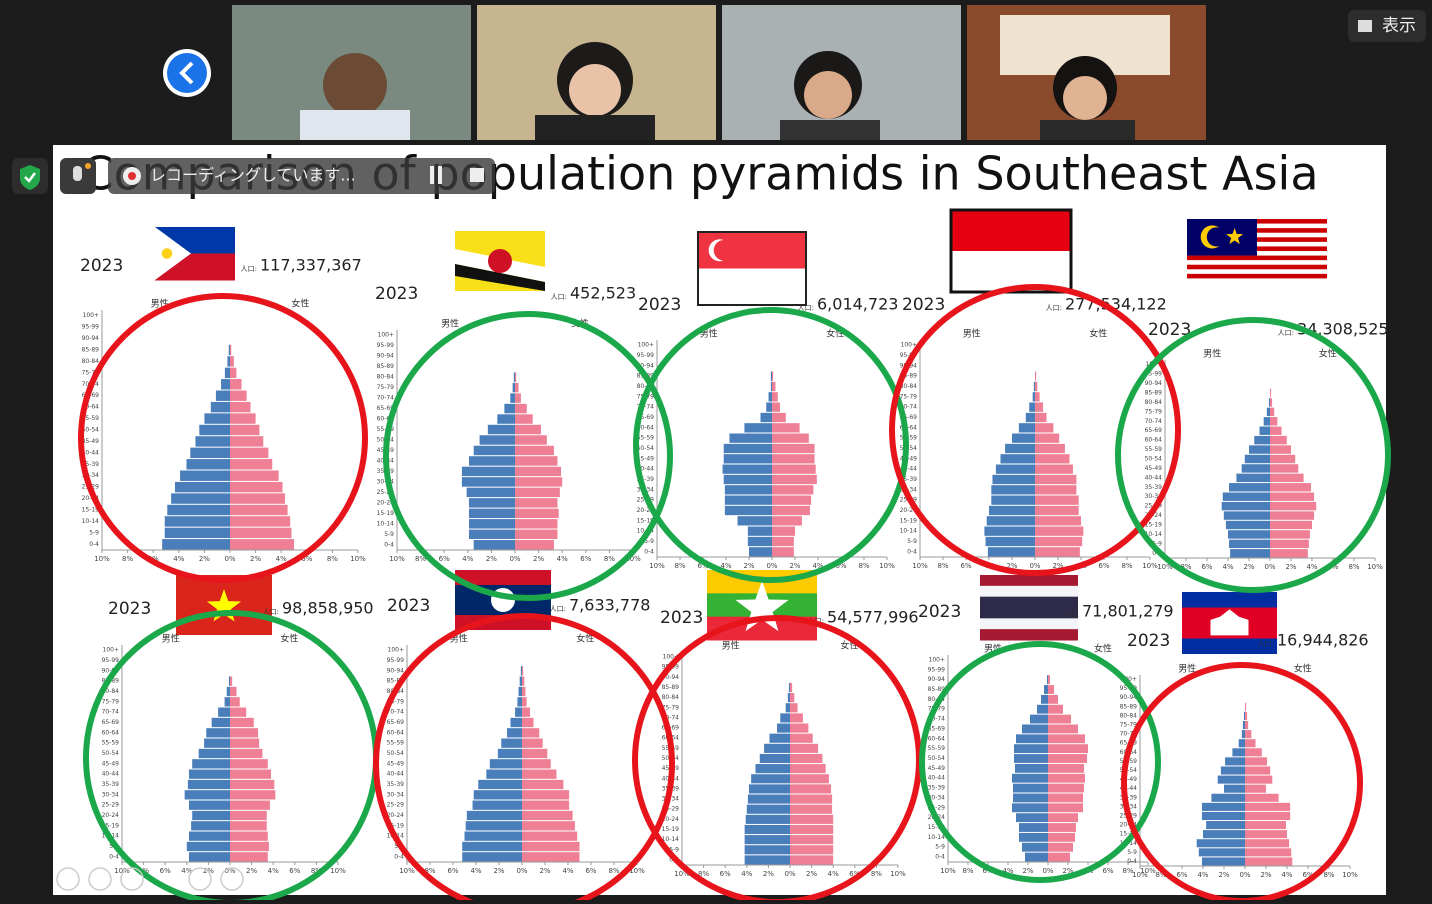 This screenshot has width=1432, height=904. I want to click on year: 2023, so click(1148, 641).